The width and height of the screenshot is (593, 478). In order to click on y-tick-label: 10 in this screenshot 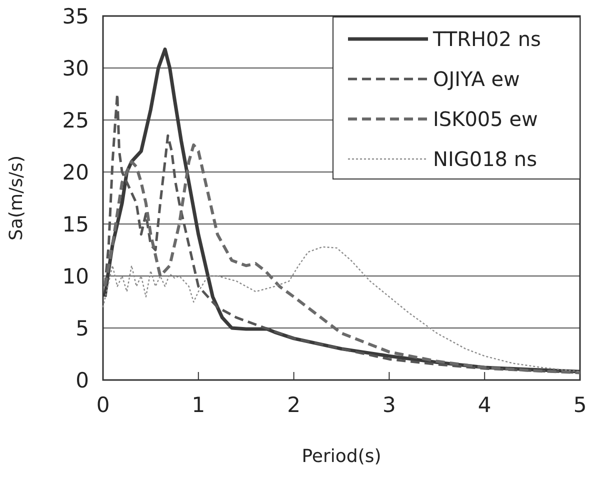, I will do `click(75, 276)`.